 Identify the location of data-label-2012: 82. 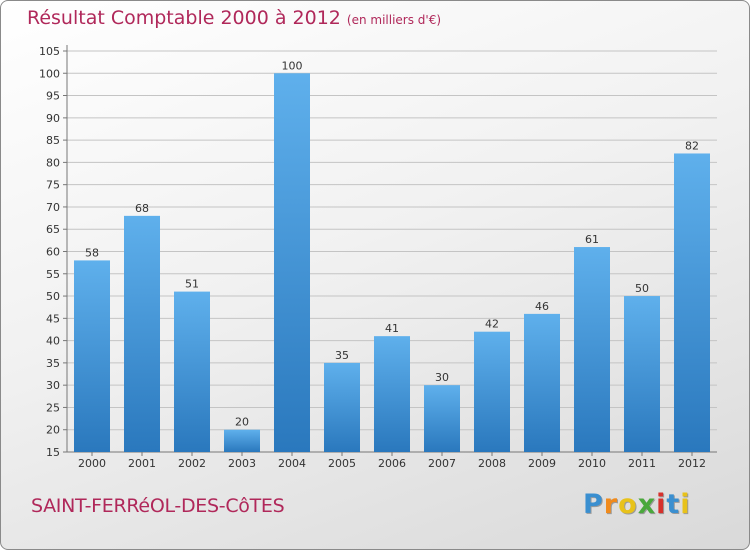
(692, 145).